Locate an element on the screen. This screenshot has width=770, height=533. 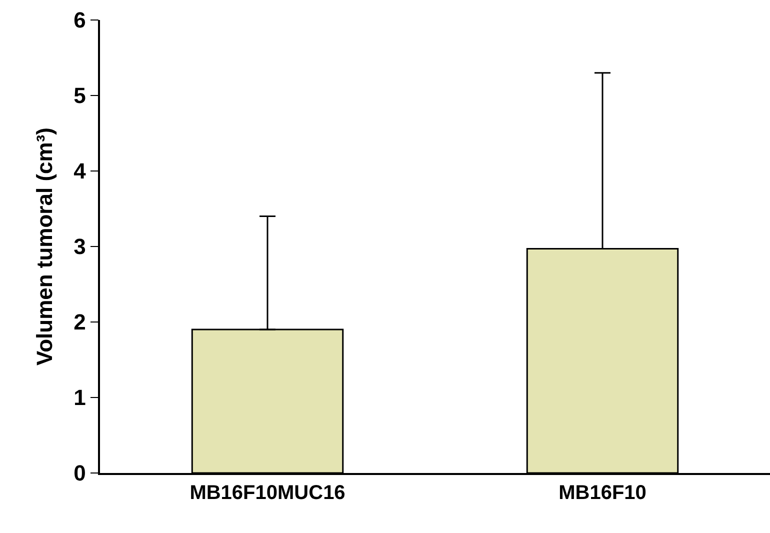
y-tick-label: 1 is located at coordinates (80, 397).